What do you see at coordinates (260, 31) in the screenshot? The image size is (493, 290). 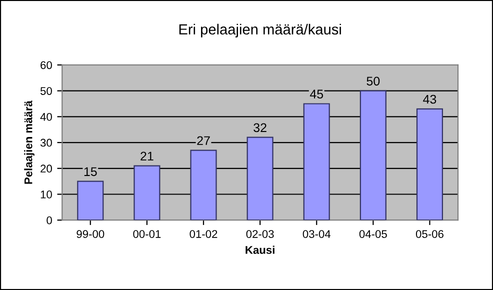 I see `chart-title: Eri pelaajien määrä/kausi` at bounding box center [260, 31].